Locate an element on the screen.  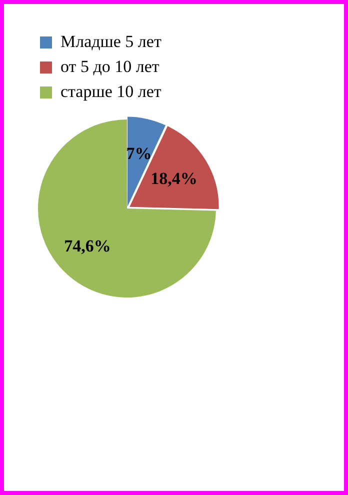
data-label: 18,4% is located at coordinates (174, 178).